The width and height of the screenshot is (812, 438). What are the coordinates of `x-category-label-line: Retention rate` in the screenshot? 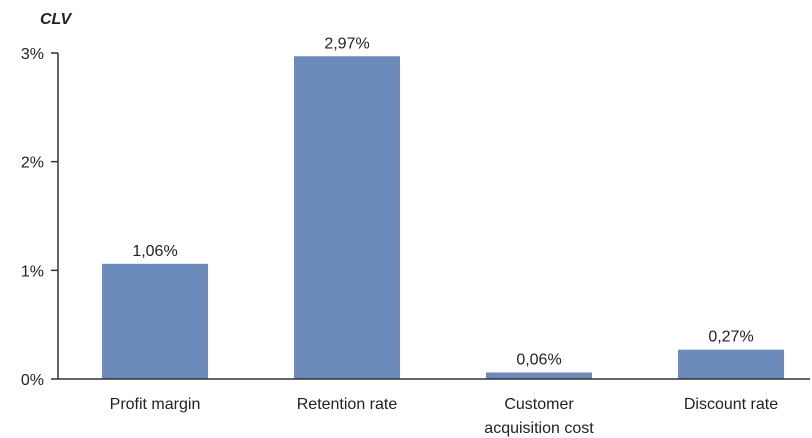 It's located at (347, 404).